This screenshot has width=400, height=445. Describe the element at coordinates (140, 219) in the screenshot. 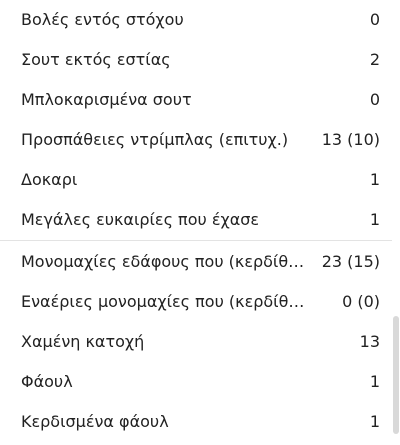

I see `stat-label: Μεγάλες ευκαιρίες που έχασε` at that location.